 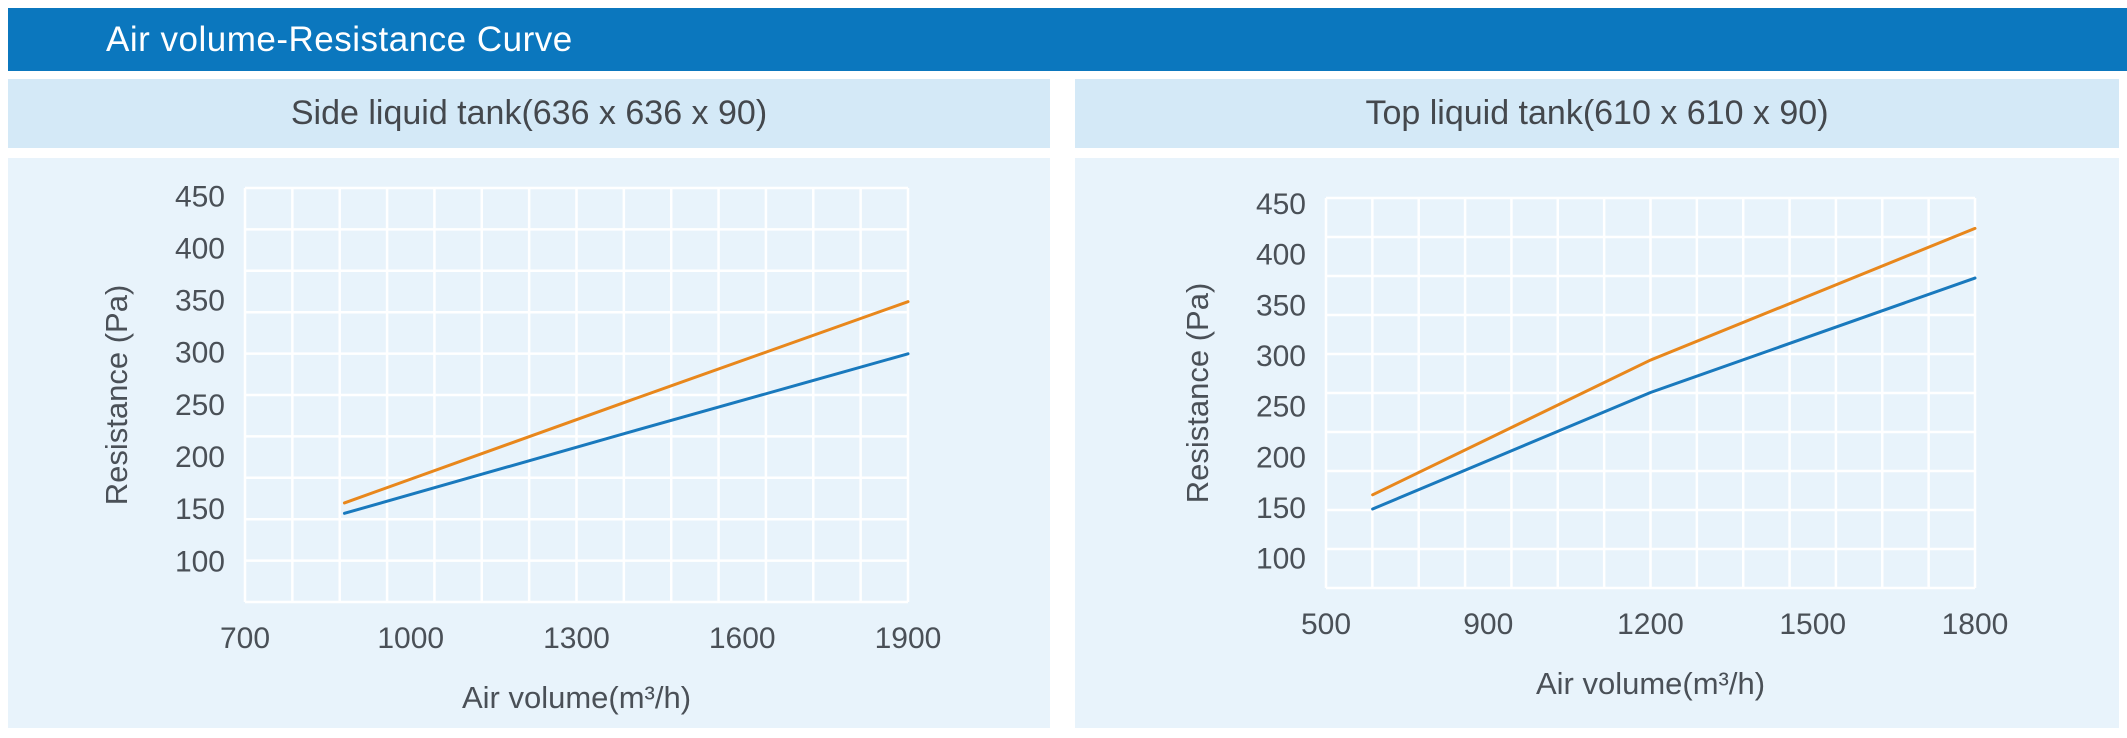 I want to click on x-tick-label: 1300, so click(x=576, y=638).